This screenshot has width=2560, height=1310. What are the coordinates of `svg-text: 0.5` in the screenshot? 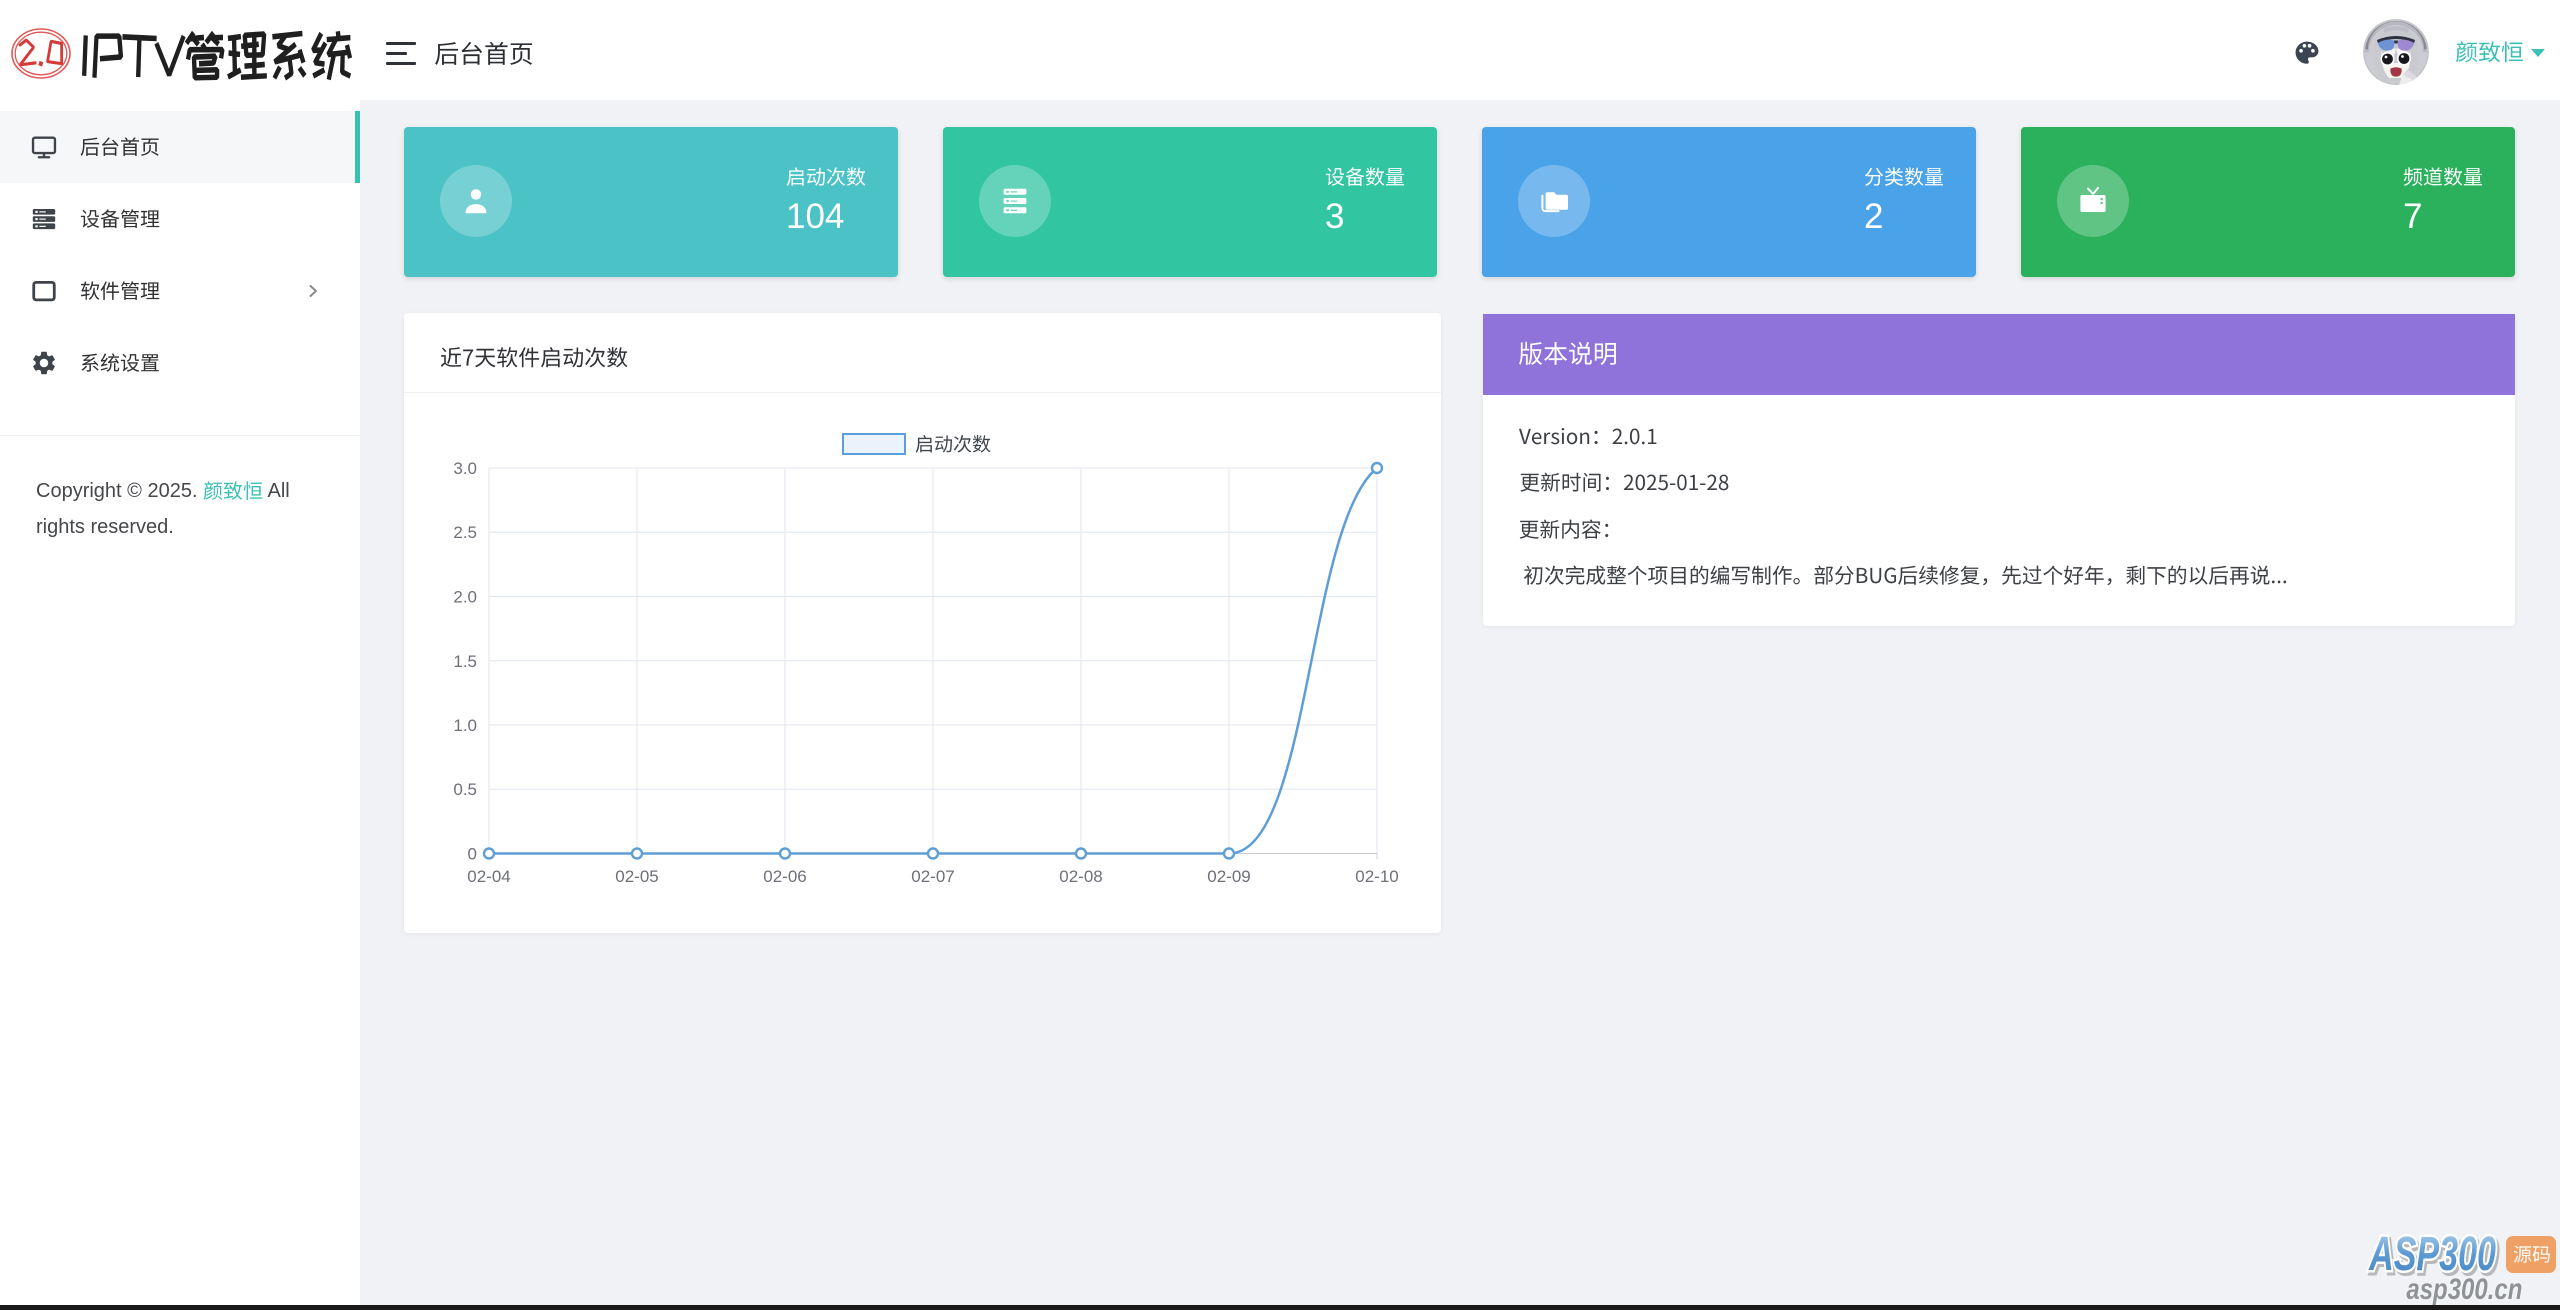 It's located at (465, 789).